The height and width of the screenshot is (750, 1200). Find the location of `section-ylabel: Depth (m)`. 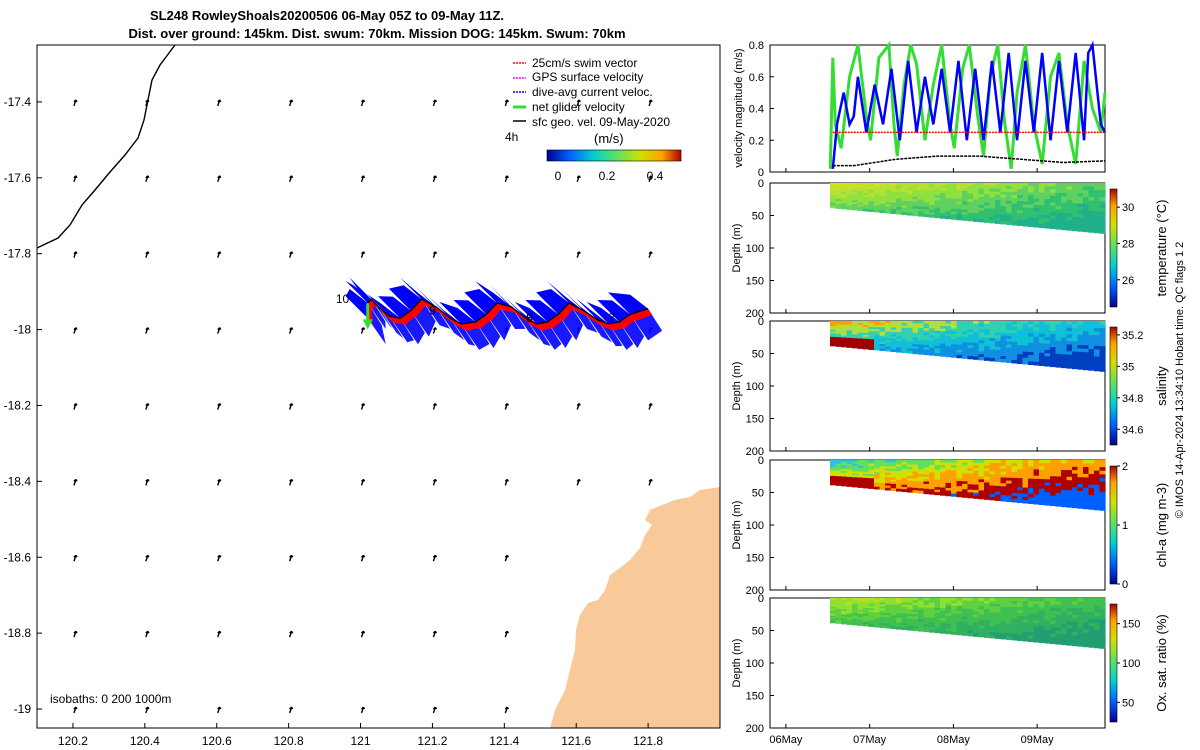

section-ylabel: Depth (m) is located at coordinates (737, 525).